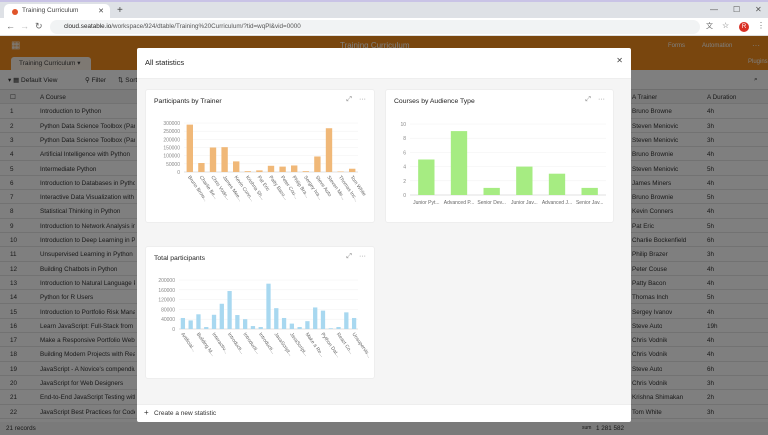 The image size is (768, 435). I want to click on y-tick-label: 6, so click(404, 153).